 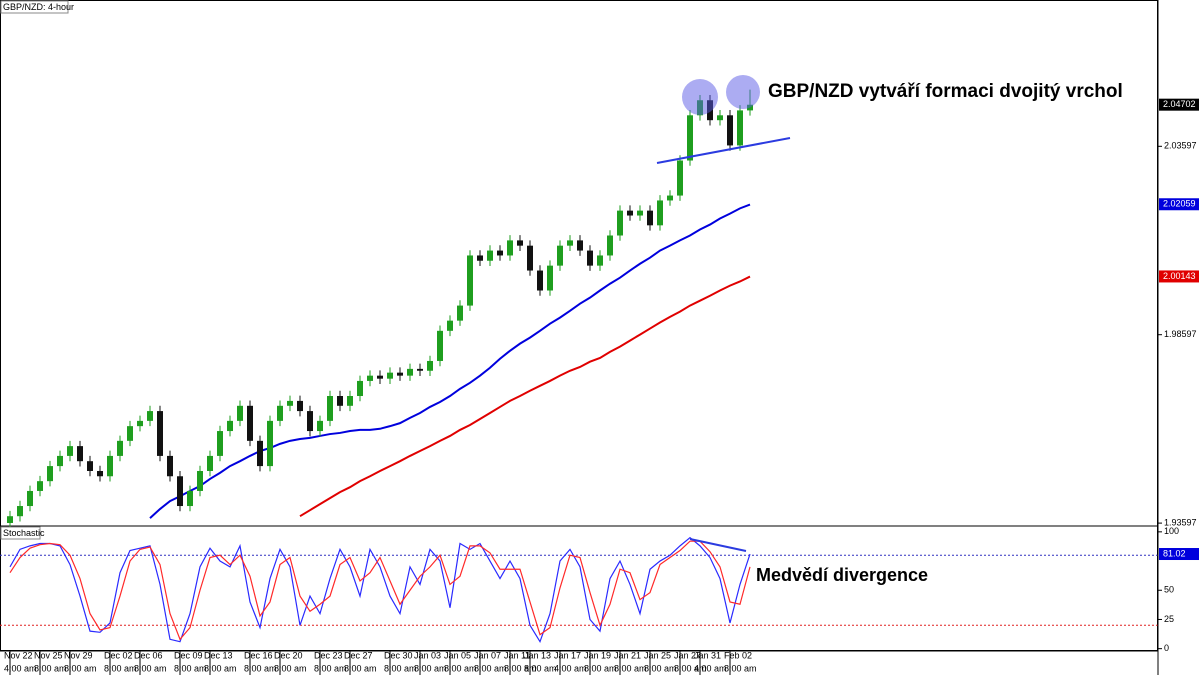 What do you see at coordinates (517, 655) in the screenshot?
I see `x-tick-label: Jan 11` at bounding box center [517, 655].